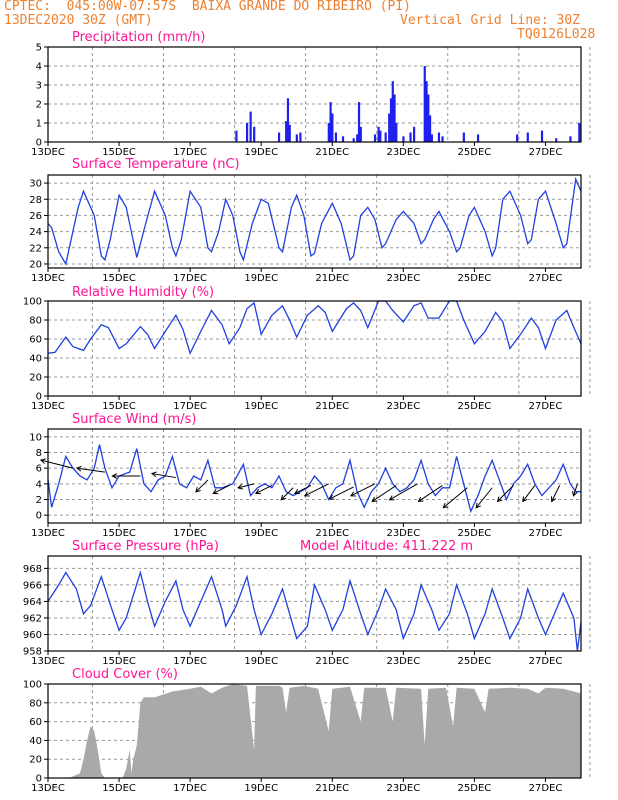 The height and width of the screenshot is (800, 618). I want to click on panel-1-title: Precipitation (mm/h), so click(138, 37).